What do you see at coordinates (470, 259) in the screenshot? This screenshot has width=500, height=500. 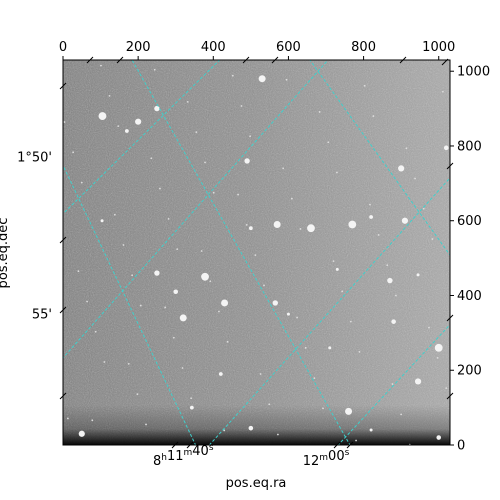 I see `right-axis: 0 200 400 600 800 1000` at bounding box center [470, 259].